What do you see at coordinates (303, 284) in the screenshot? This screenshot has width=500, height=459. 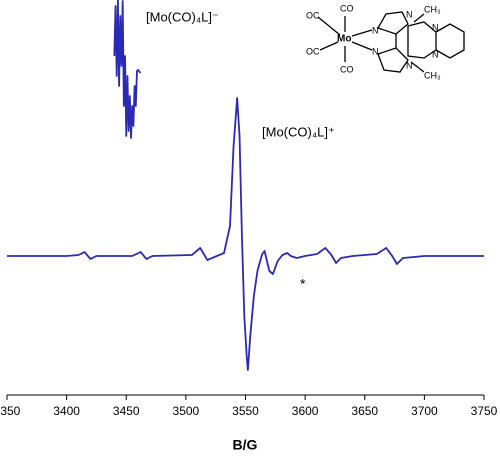 I see `annotation: *` at bounding box center [303, 284].